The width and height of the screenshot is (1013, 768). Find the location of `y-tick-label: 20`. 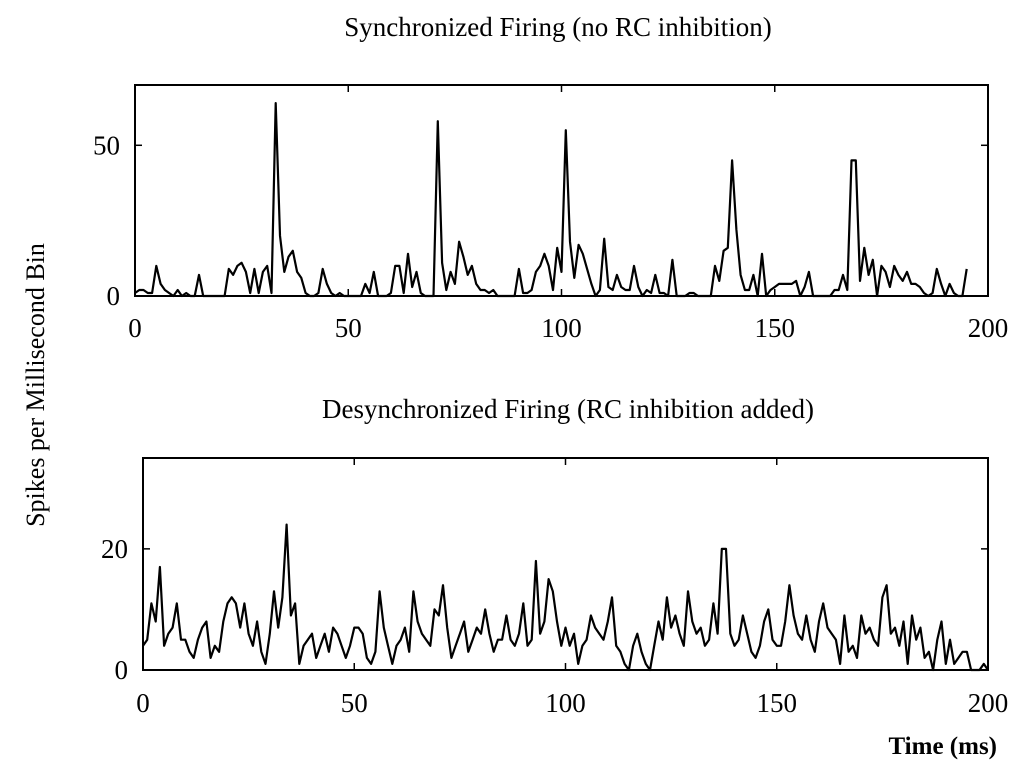

y-tick-label: 20 is located at coordinates (114, 549).